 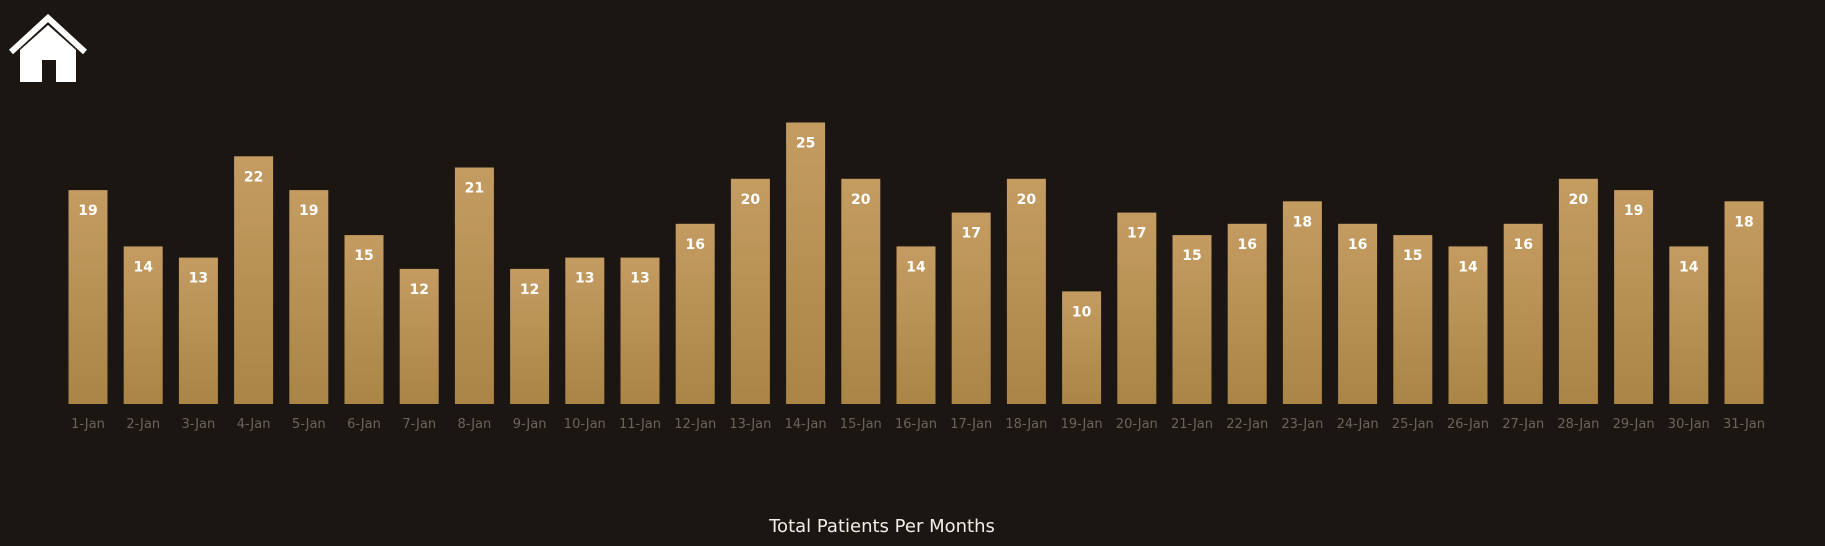 I want to click on x-tick-label: 25-Jan, so click(x=1413, y=424).